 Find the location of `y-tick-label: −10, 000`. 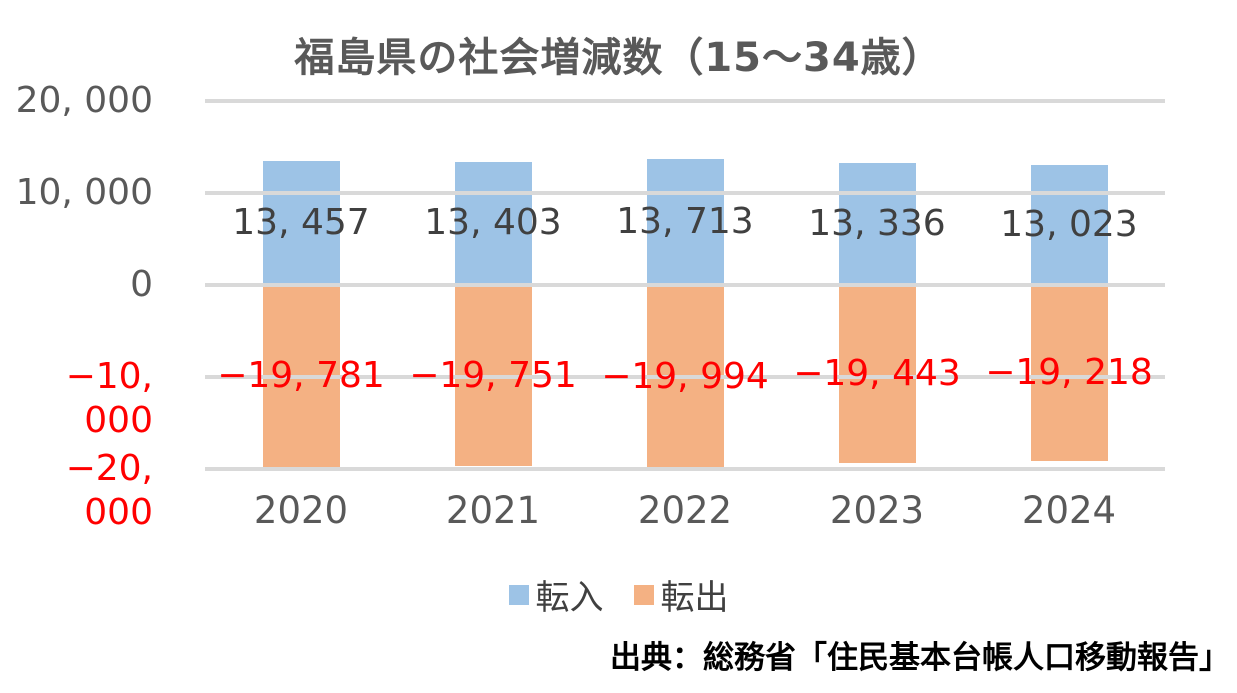

y-tick-label: −10, 000 is located at coordinates (109, 398).